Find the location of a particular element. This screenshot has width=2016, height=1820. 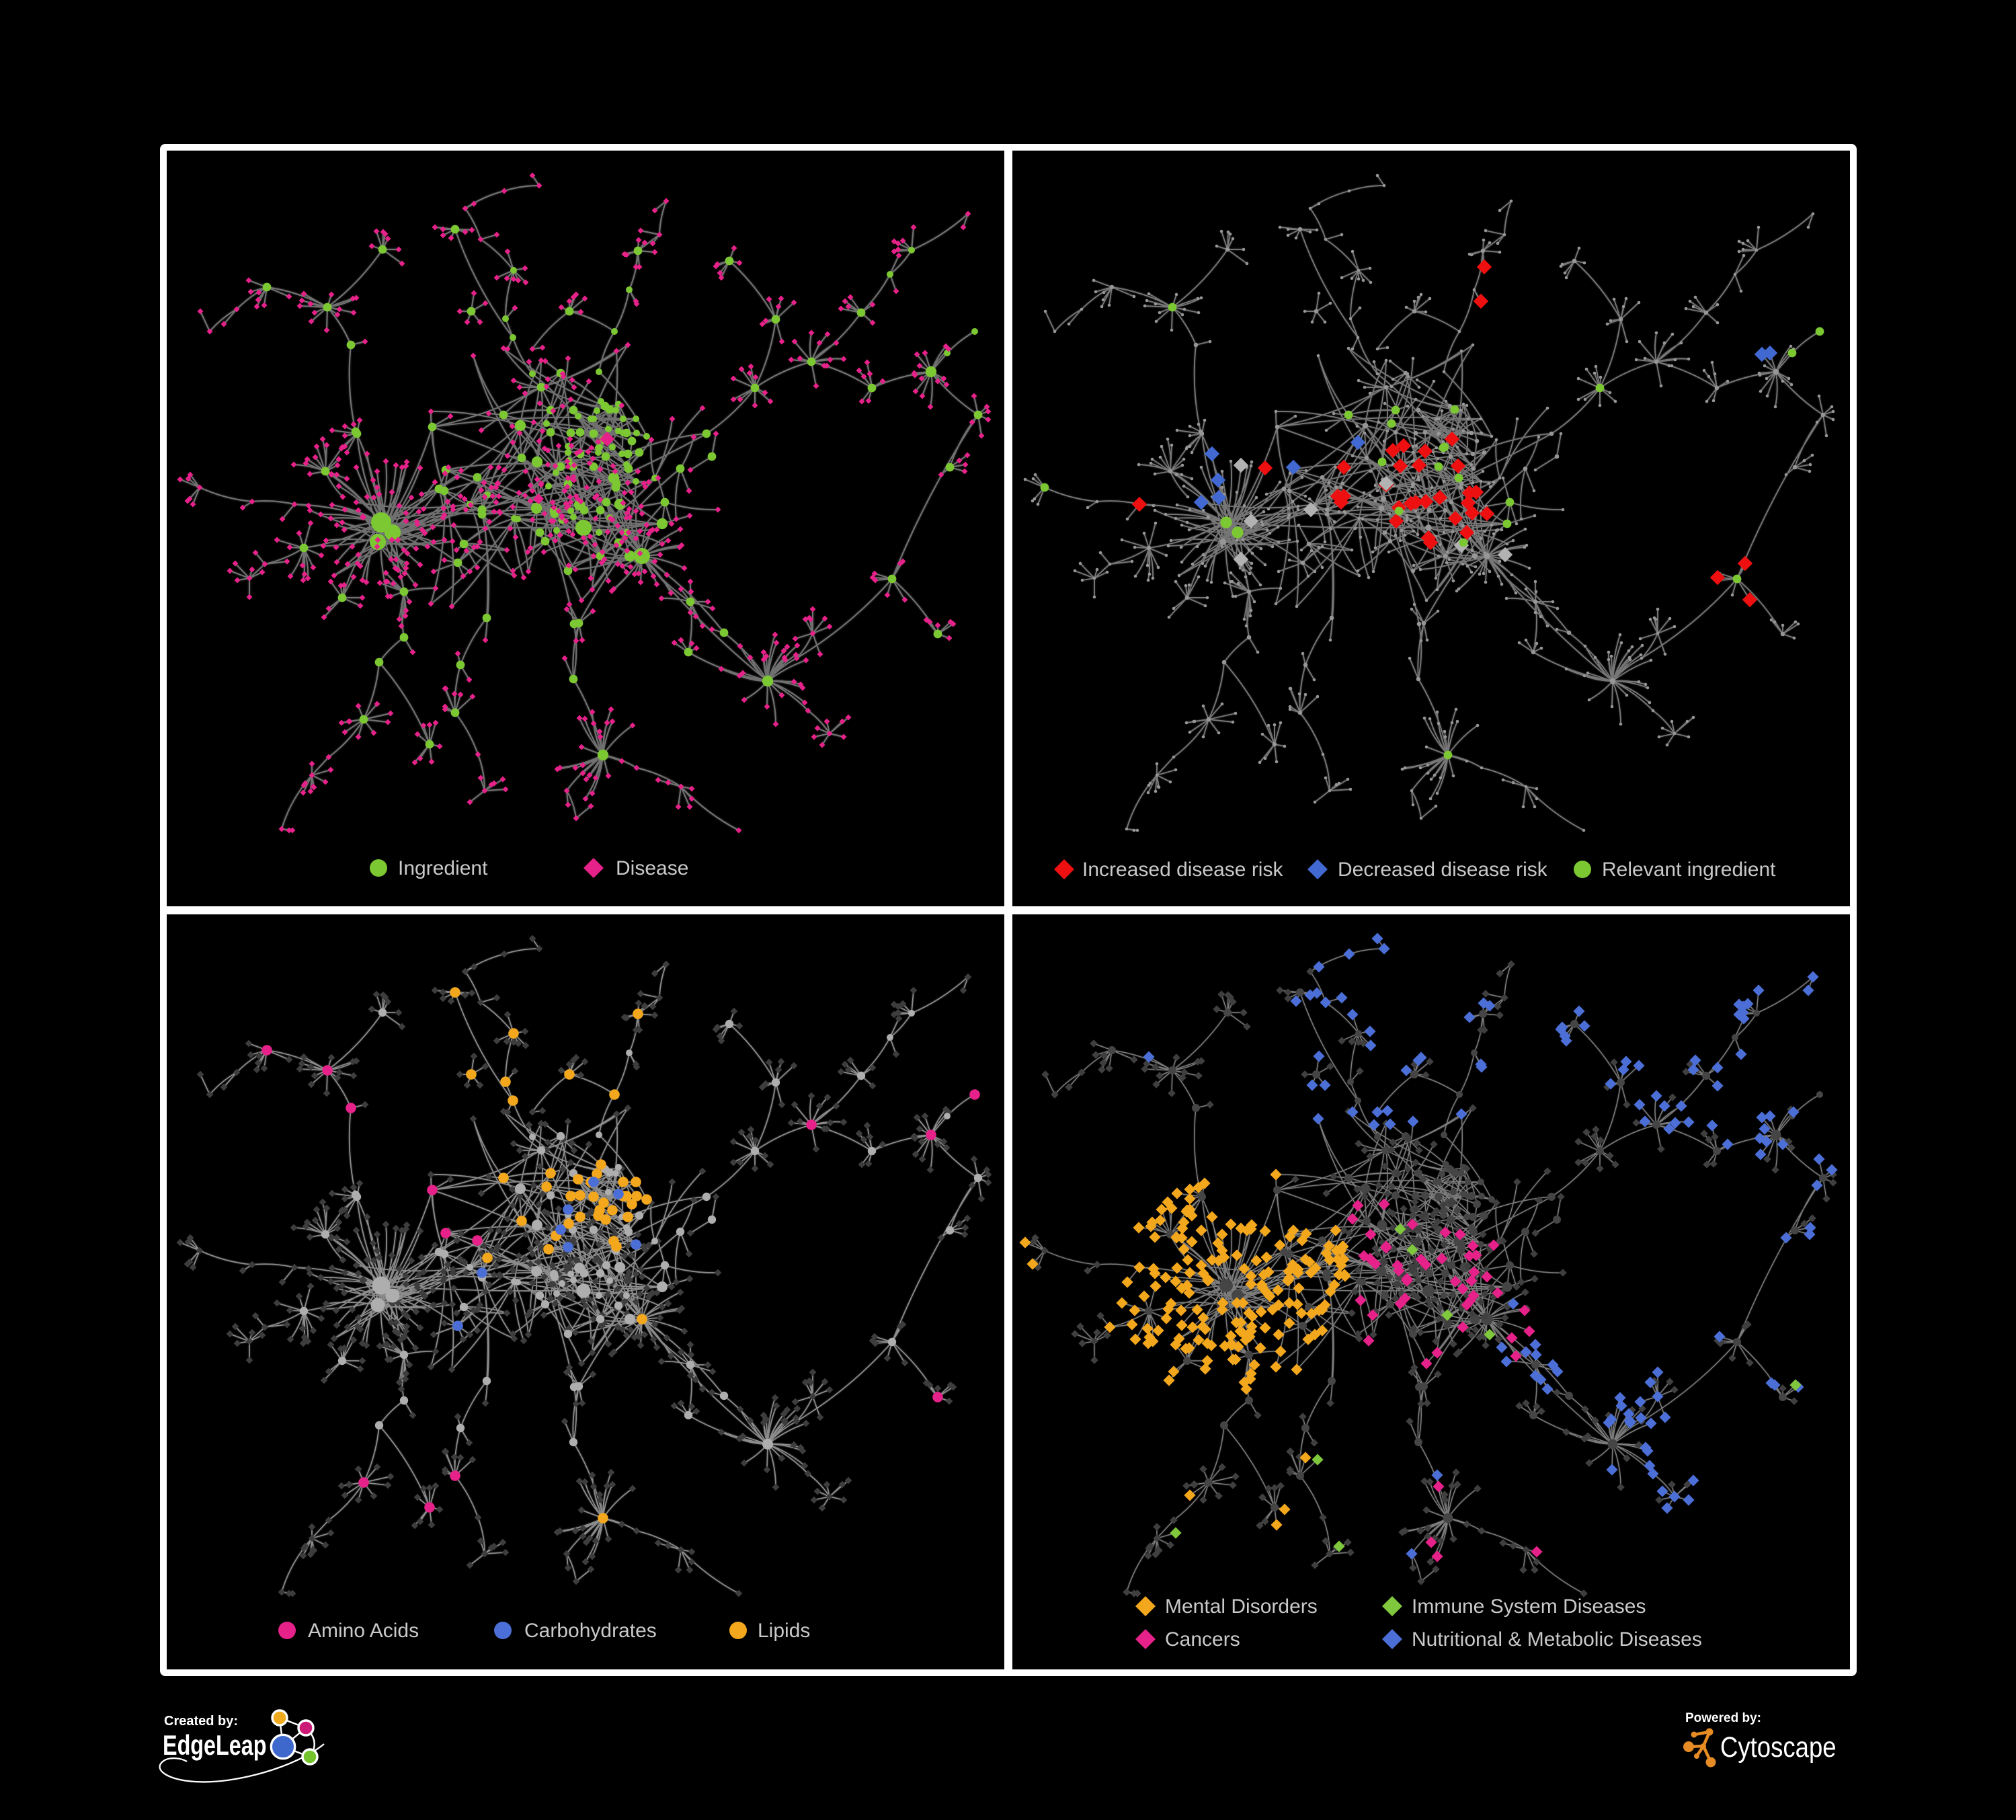

svg-text: Cytoscape is located at coordinates (1778, 1747).